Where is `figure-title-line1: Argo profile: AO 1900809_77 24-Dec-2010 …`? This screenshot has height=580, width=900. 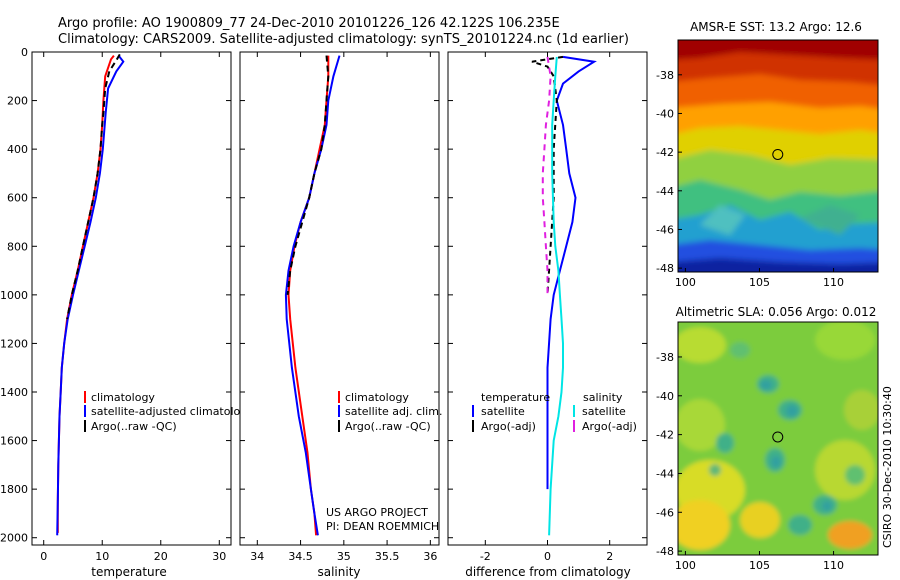
figure-title-line1: Argo profile: AO 1900809_77 24-Dec-2010 … is located at coordinates (309, 23).